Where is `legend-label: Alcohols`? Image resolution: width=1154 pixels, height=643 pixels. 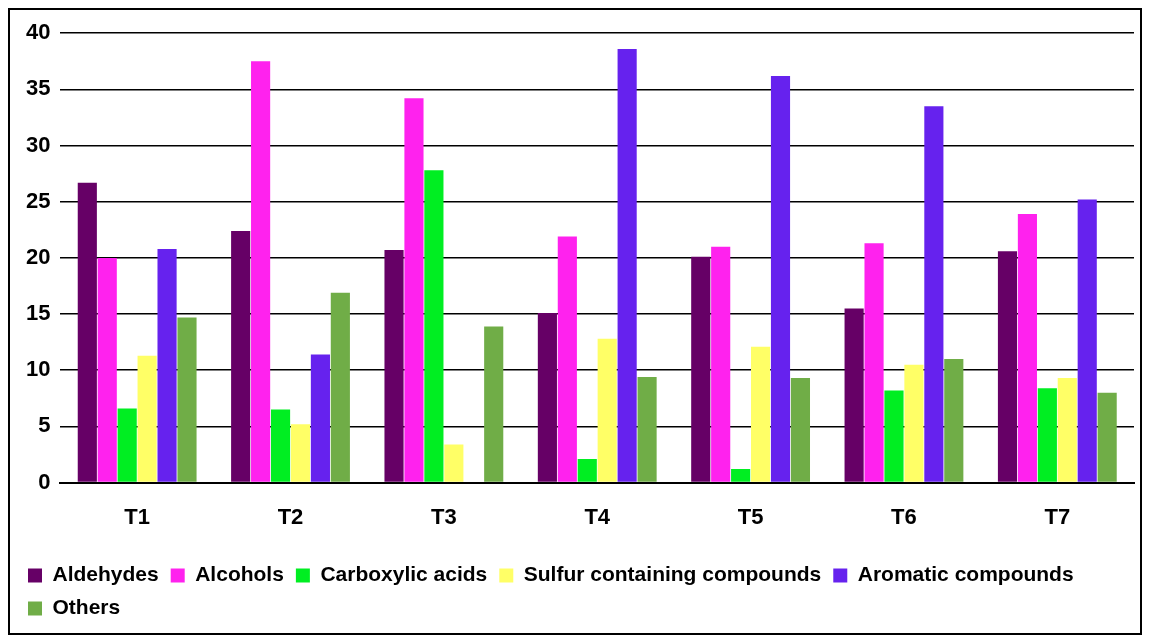
legend-label: Alcohols is located at coordinates (239, 574).